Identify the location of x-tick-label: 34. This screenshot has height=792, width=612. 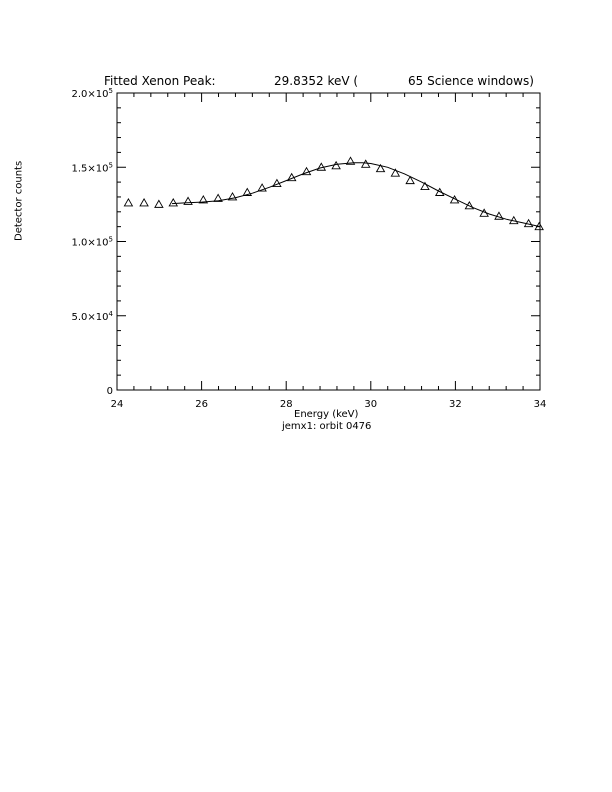
(540, 404).